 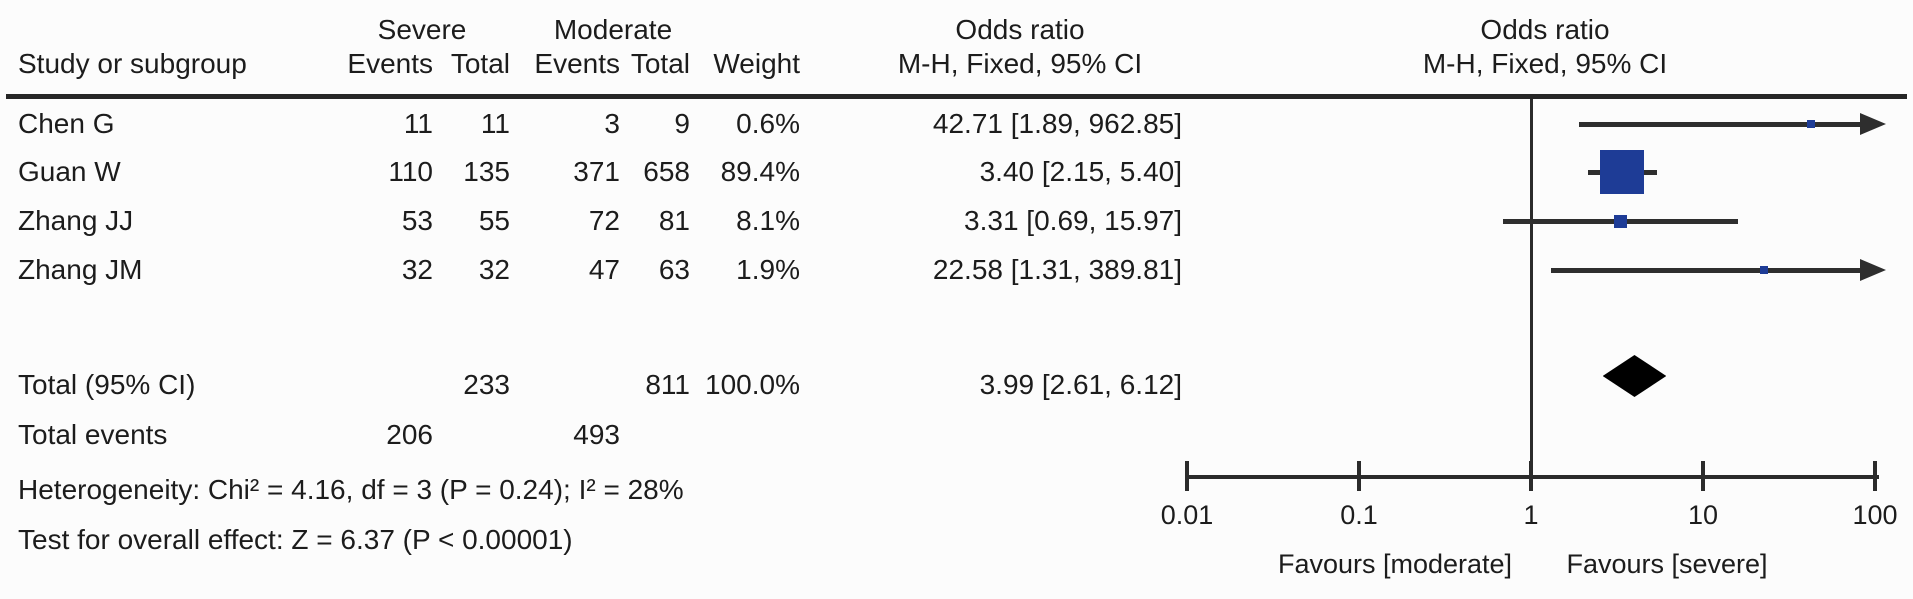 What do you see at coordinates (1187, 515) in the screenshot?
I see `x-axis-tick-label: 0.01` at bounding box center [1187, 515].